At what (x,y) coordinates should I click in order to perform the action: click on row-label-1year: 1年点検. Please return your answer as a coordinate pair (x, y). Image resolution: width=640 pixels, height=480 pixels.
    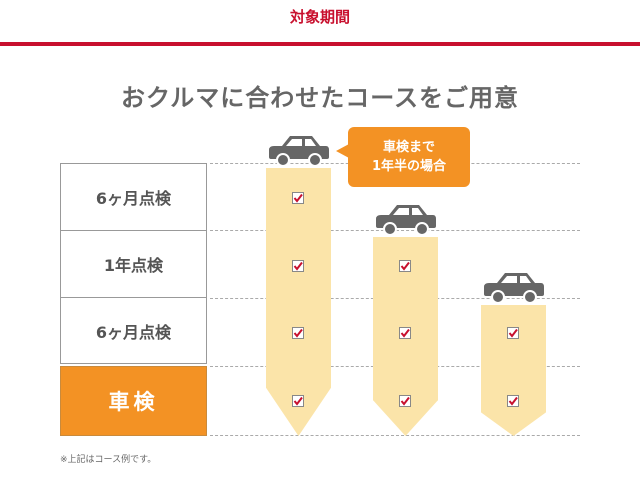
    Looking at the image, I should click on (133, 263).